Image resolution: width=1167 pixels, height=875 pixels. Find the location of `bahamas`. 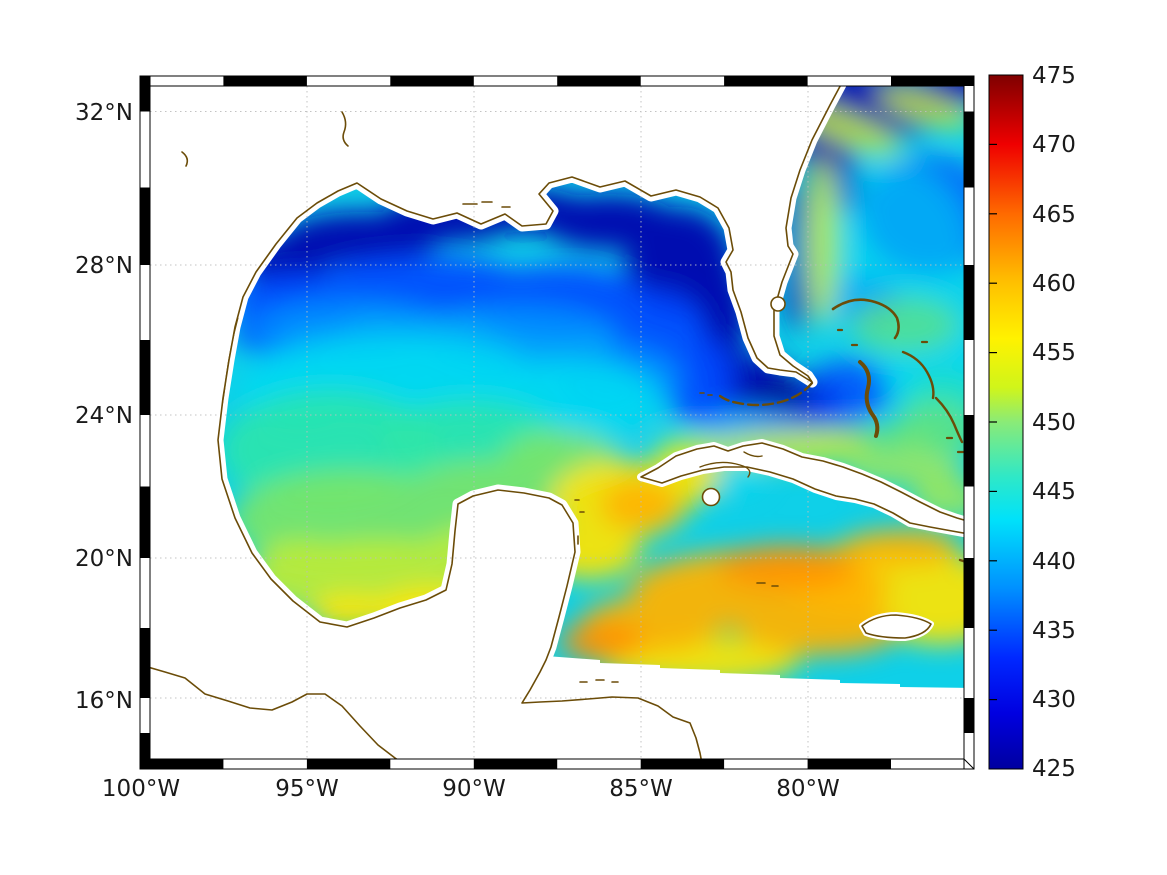

bahamas is located at coordinates (898, 376).